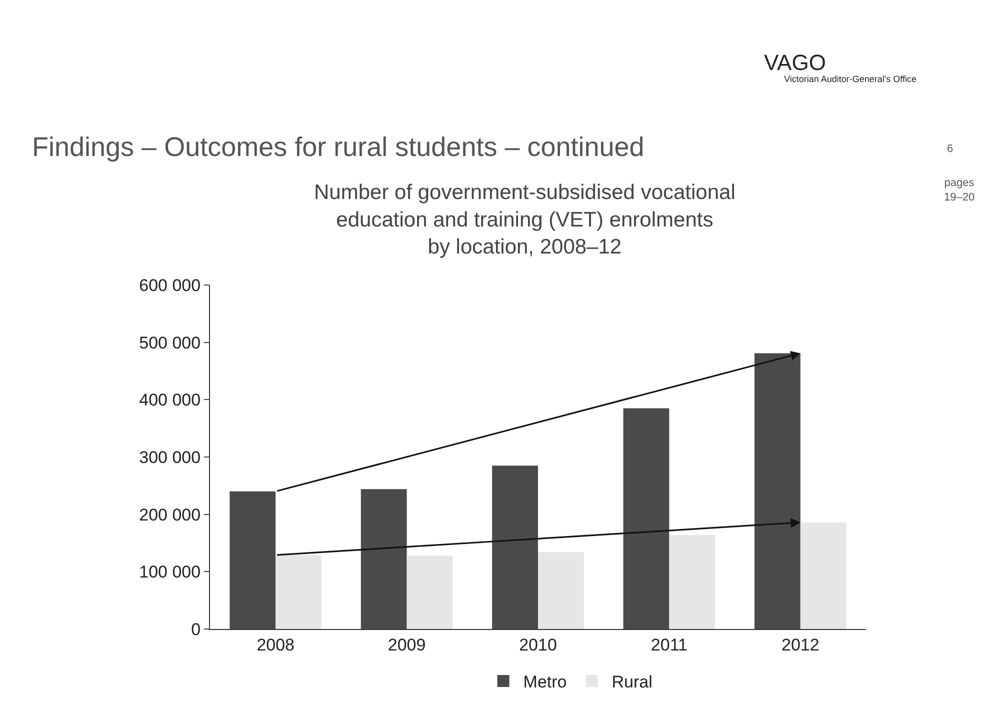 The height and width of the screenshot is (724, 986). What do you see at coordinates (545, 682) in the screenshot?
I see `legend-label: Metro` at bounding box center [545, 682].